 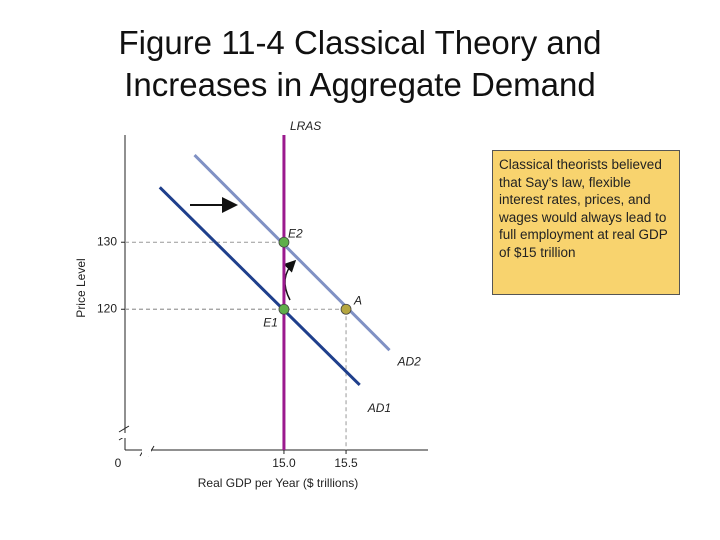 I want to click on y-axis-label: Price Level, so click(x=81, y=287).